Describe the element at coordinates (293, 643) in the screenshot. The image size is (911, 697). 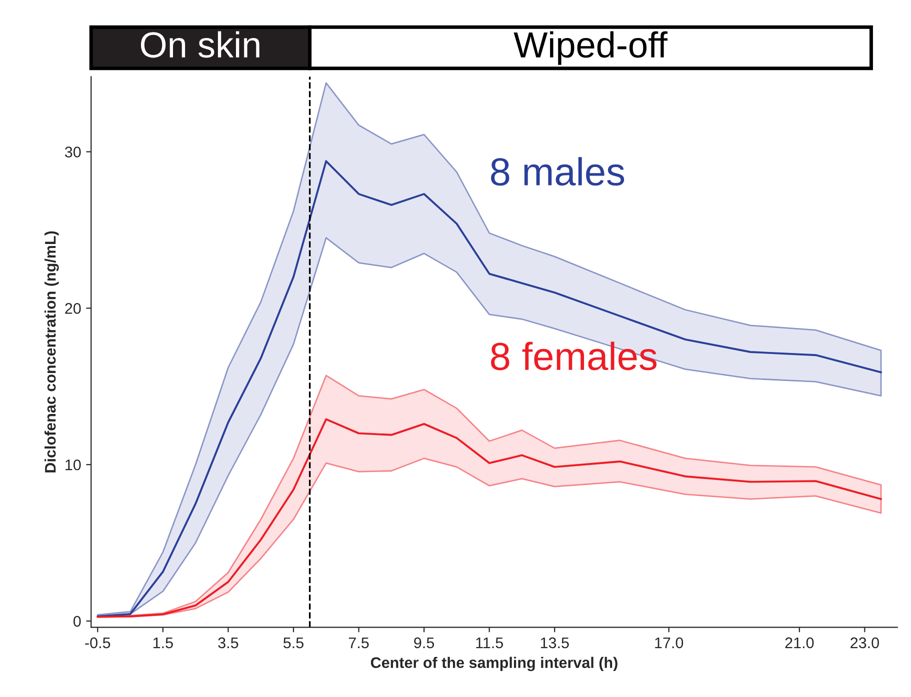
I see `x-tick-label: 5.5` at that location.